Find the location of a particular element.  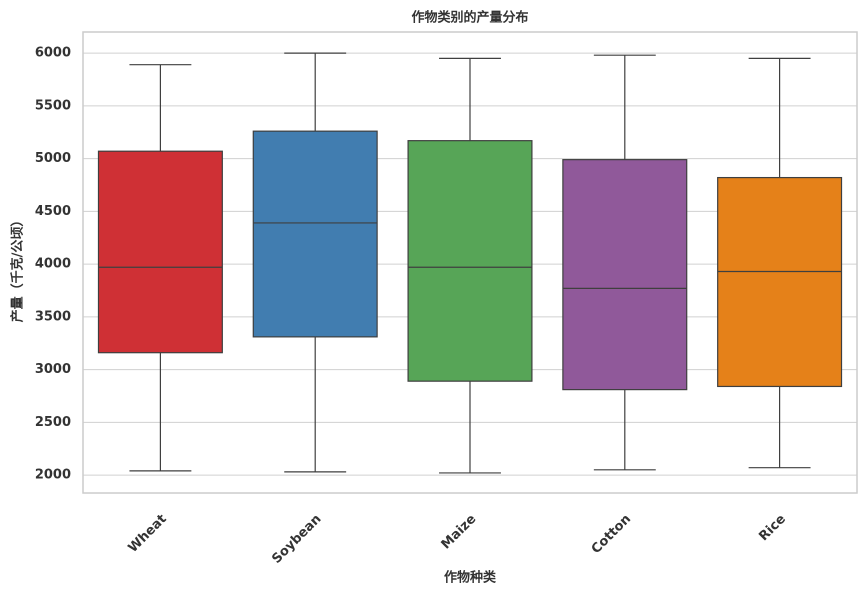

y-axis-title: 产量（千克/公顷） is located at coordinates (18, 268).